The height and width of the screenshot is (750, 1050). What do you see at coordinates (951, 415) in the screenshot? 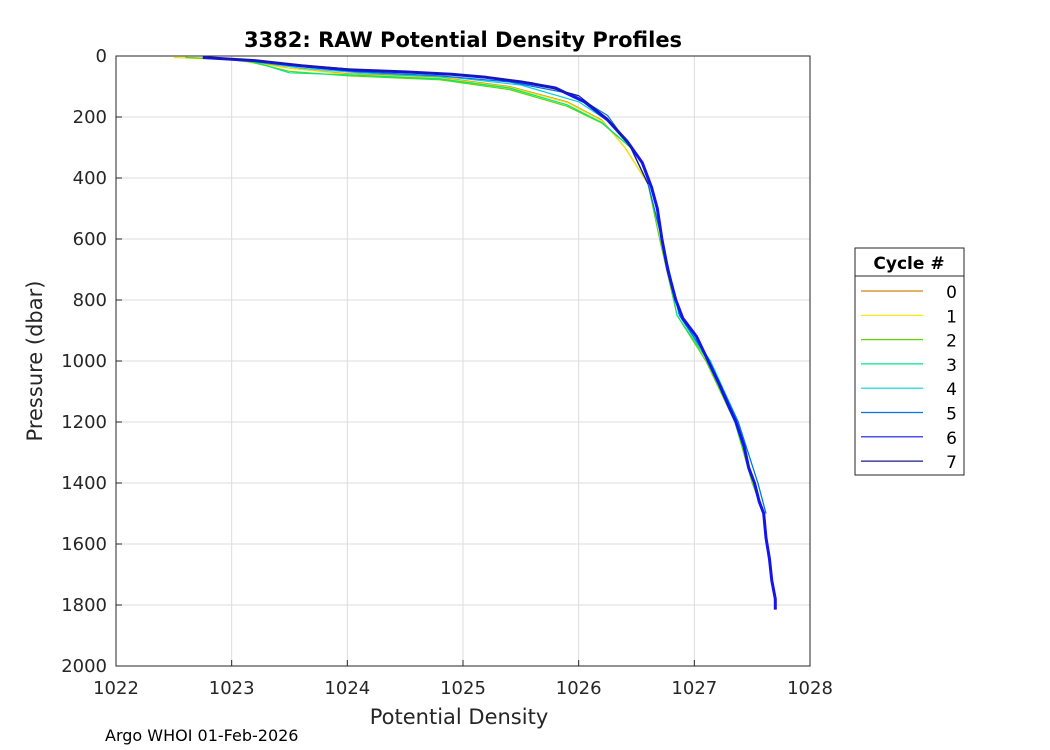
I see `legend-label-cycle-5: 5` at bounding box center [951, 415].